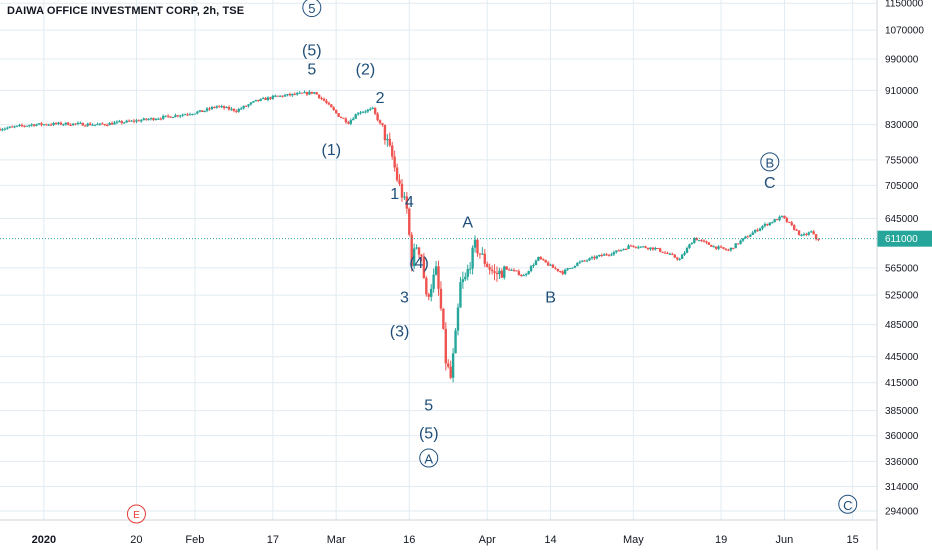  What do you see at coordinates (404, 297) in the screenshot?
I see `wave-label: 3` at bounding box center [404, 297].